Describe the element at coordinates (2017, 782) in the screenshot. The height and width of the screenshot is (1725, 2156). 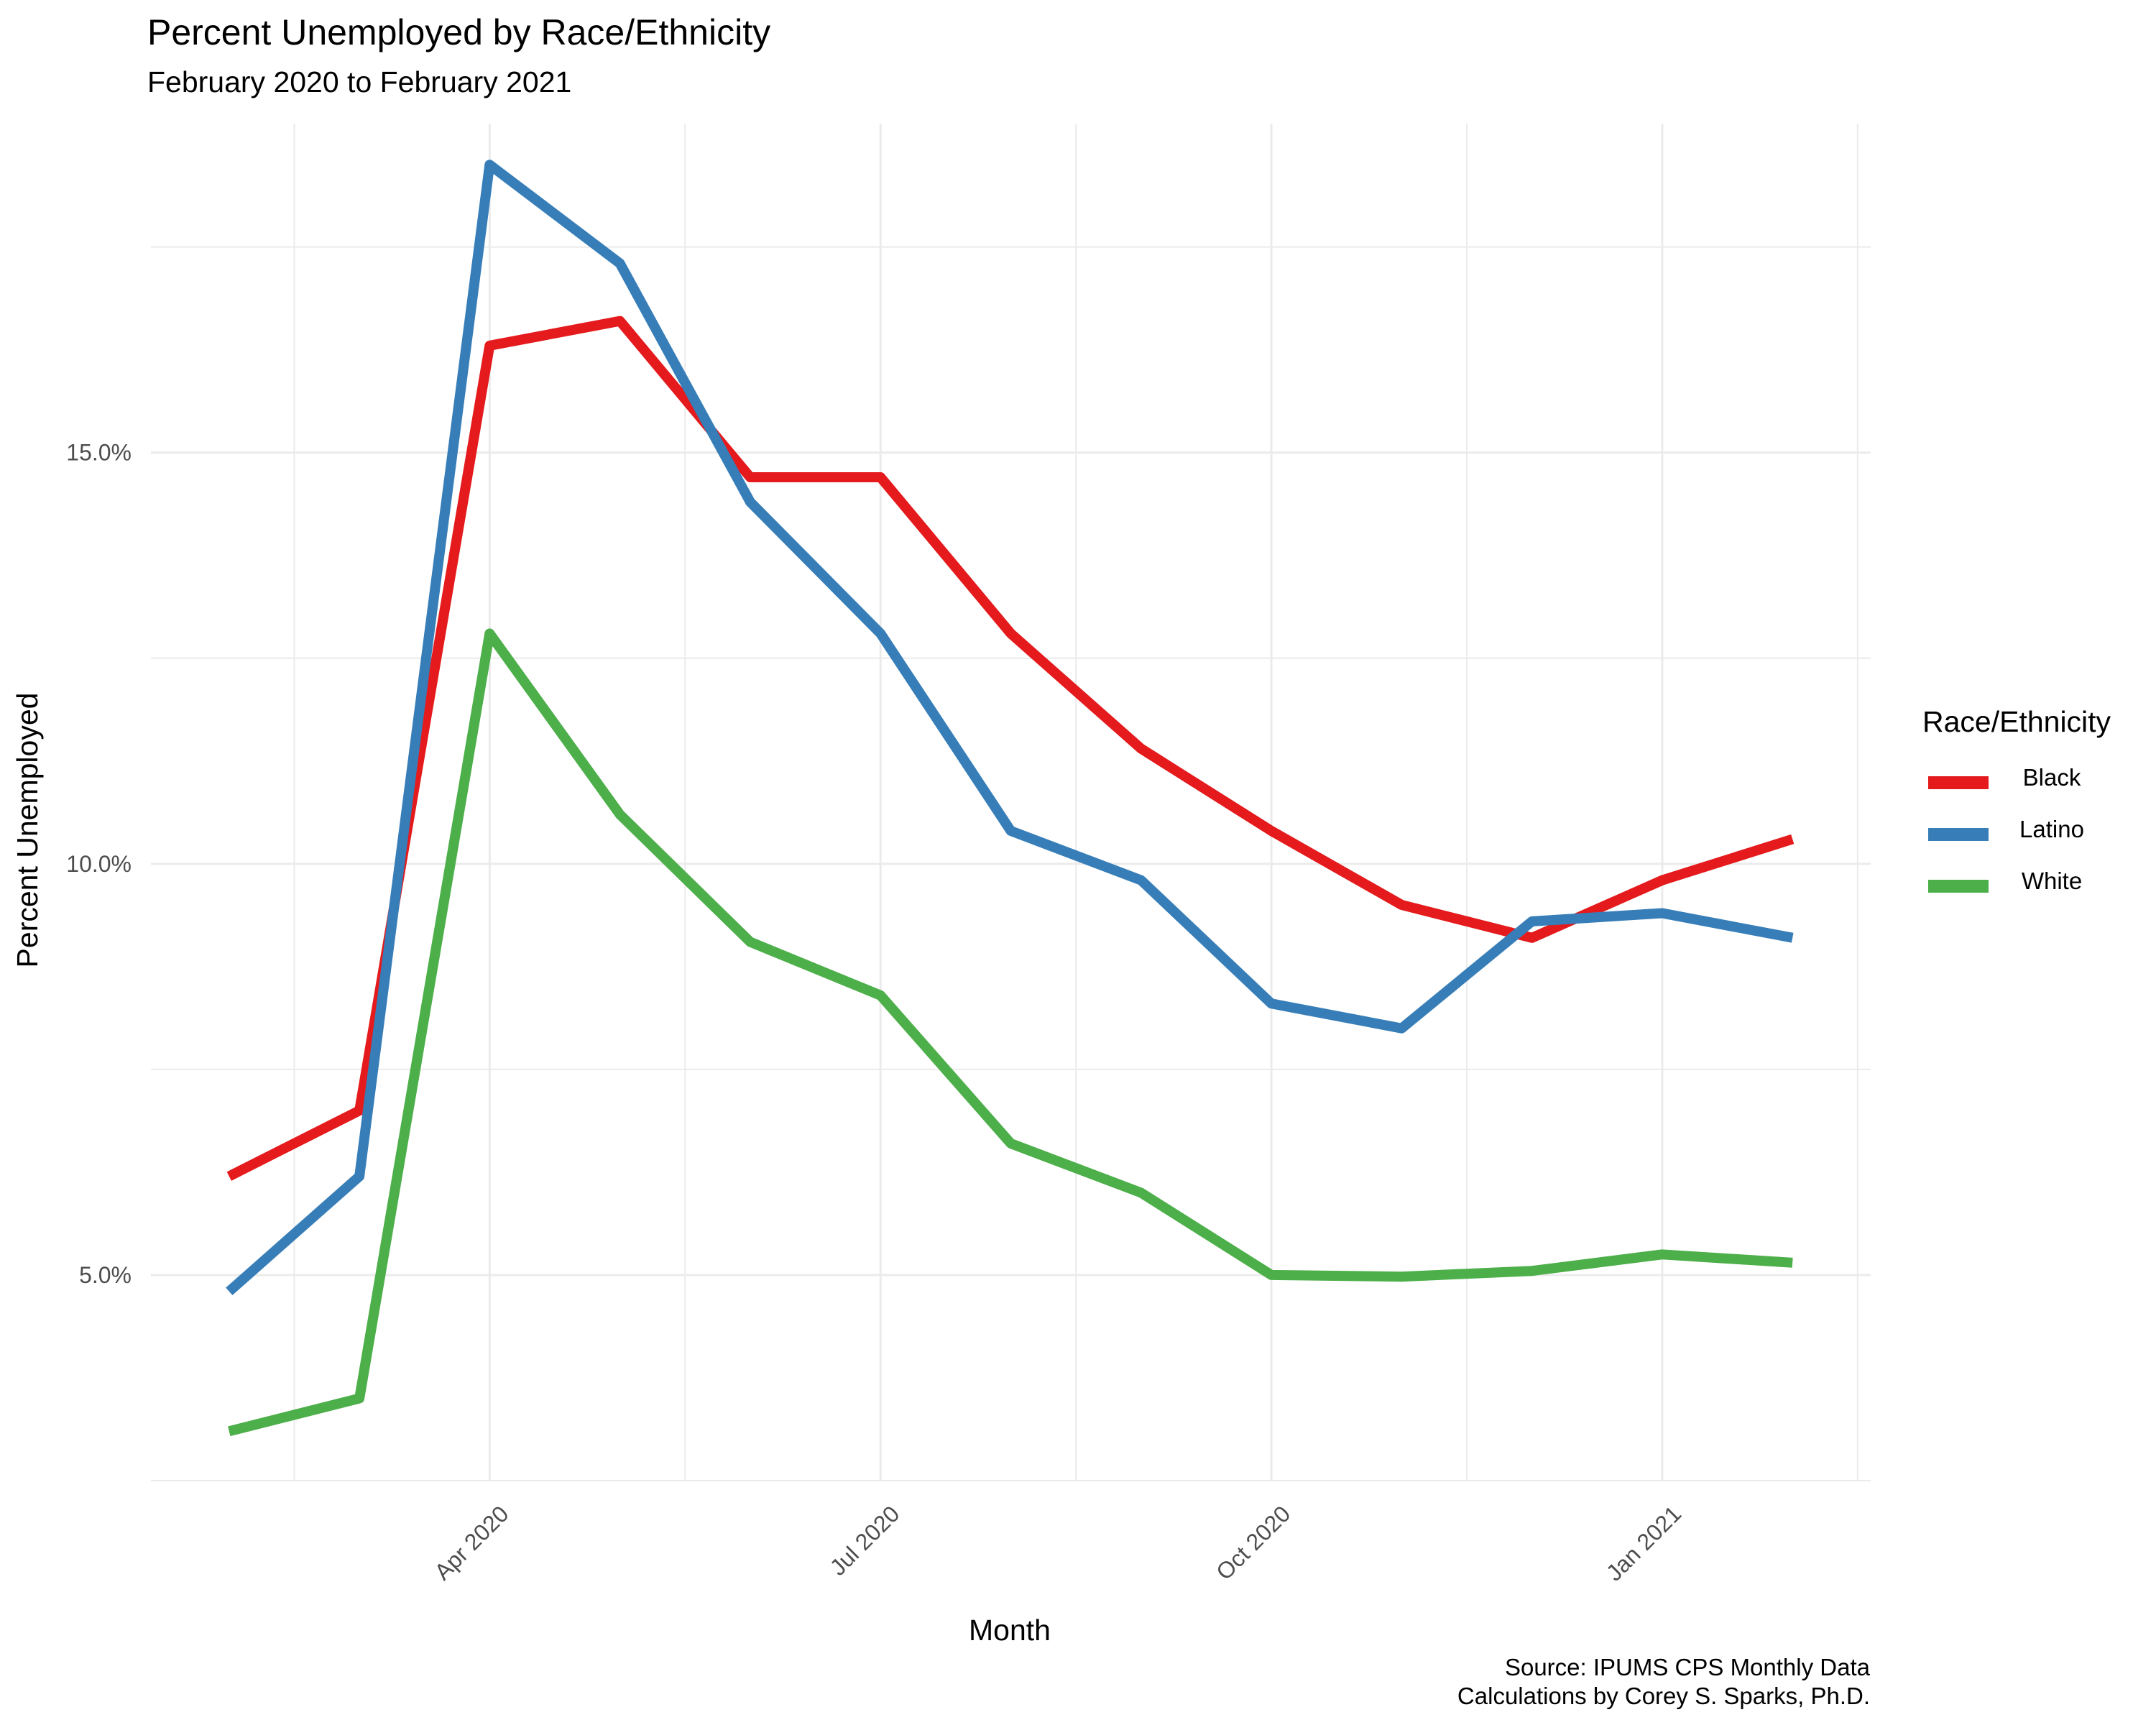
I see `legend-item-black: Black` at that location.